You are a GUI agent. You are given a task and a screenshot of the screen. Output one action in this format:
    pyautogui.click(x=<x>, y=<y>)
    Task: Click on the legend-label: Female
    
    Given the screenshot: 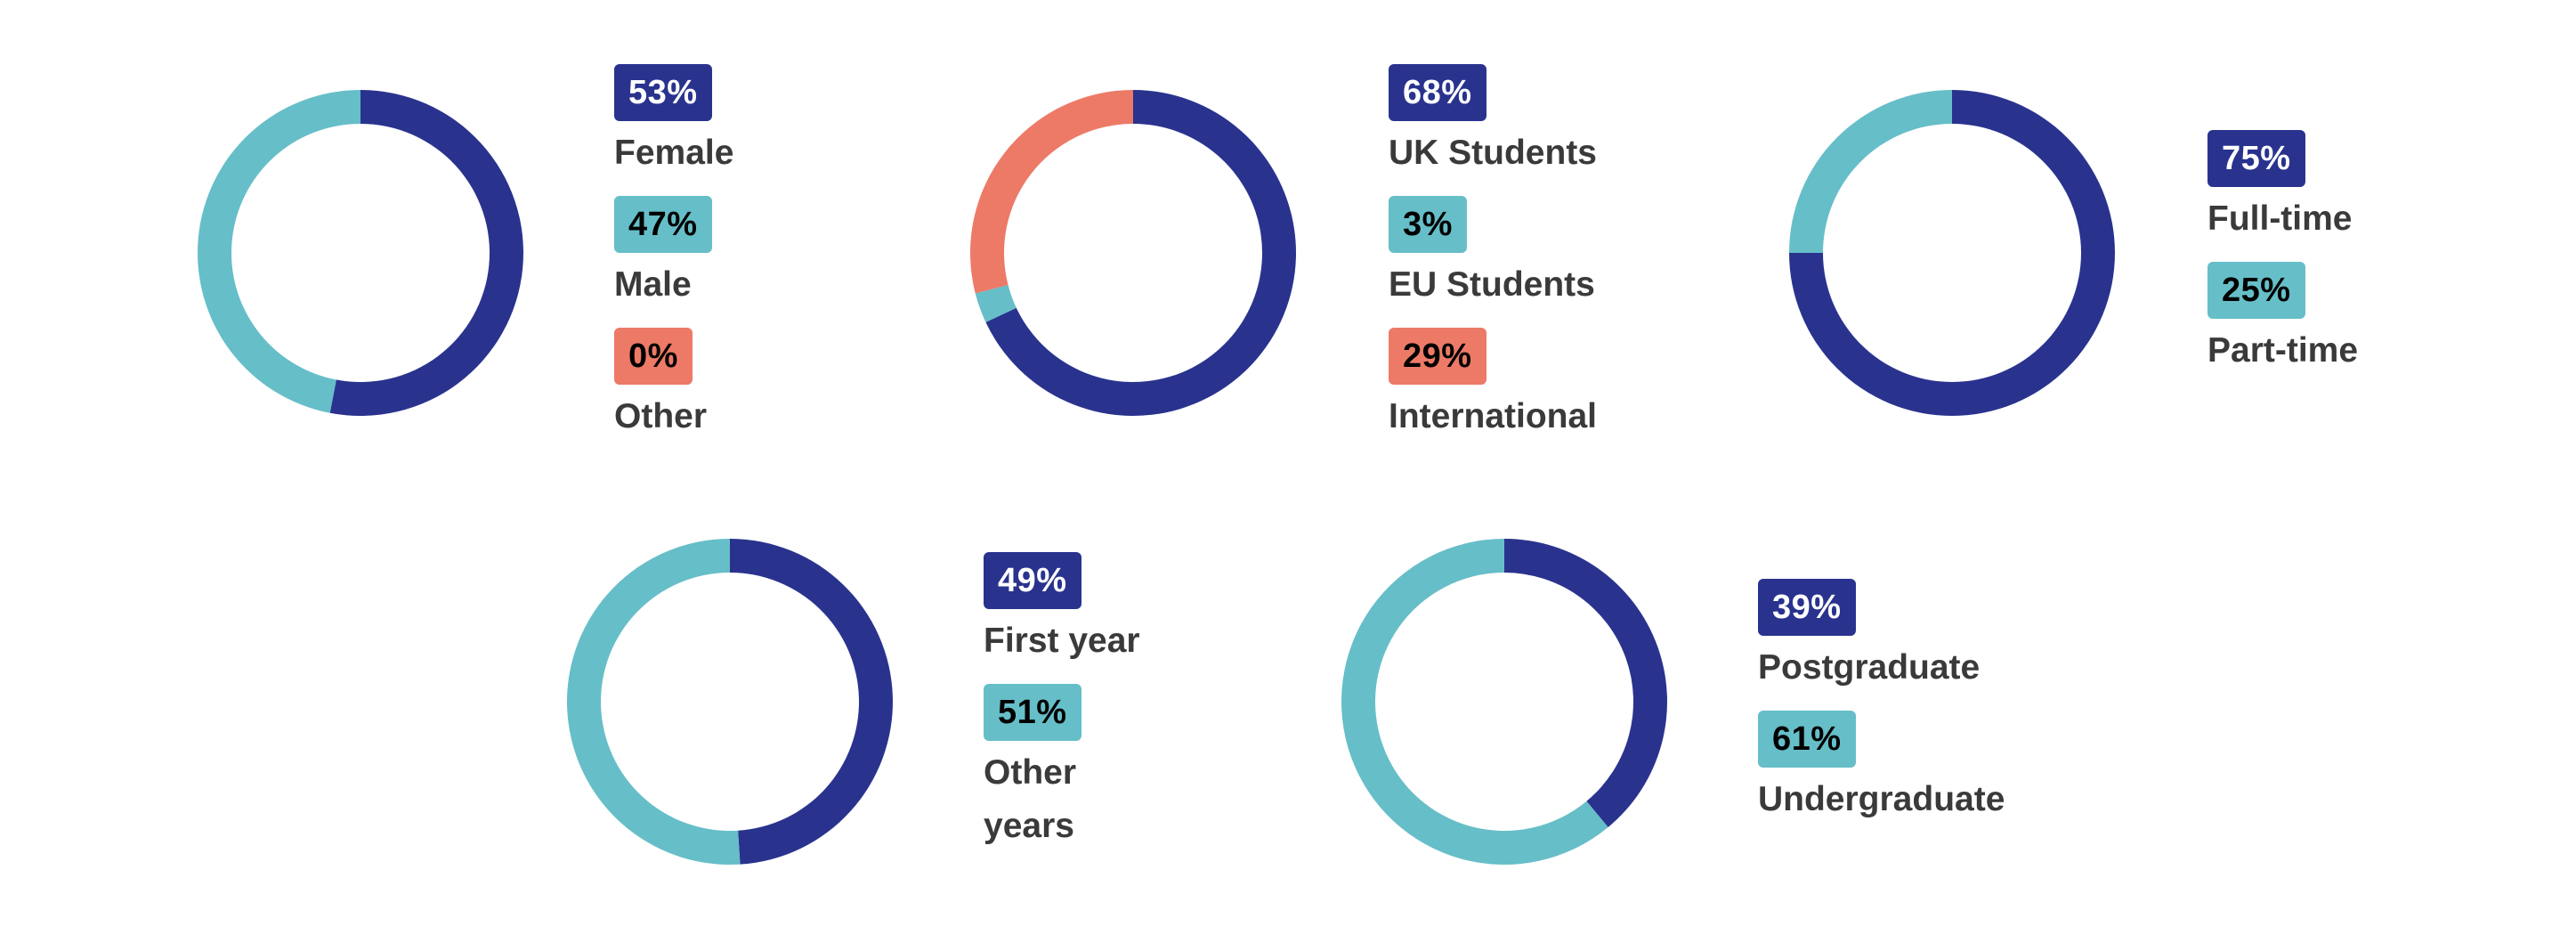 What is the action you would take?
    pyautogui.click(x=674, y=153)
    